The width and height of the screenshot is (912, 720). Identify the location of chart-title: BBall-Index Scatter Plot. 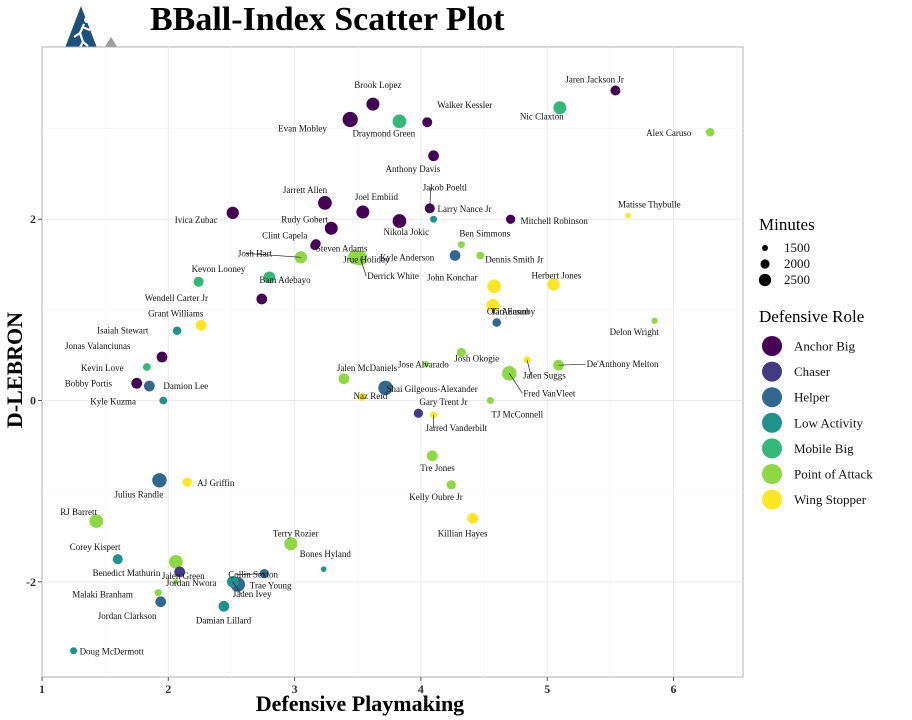
(327, 19).